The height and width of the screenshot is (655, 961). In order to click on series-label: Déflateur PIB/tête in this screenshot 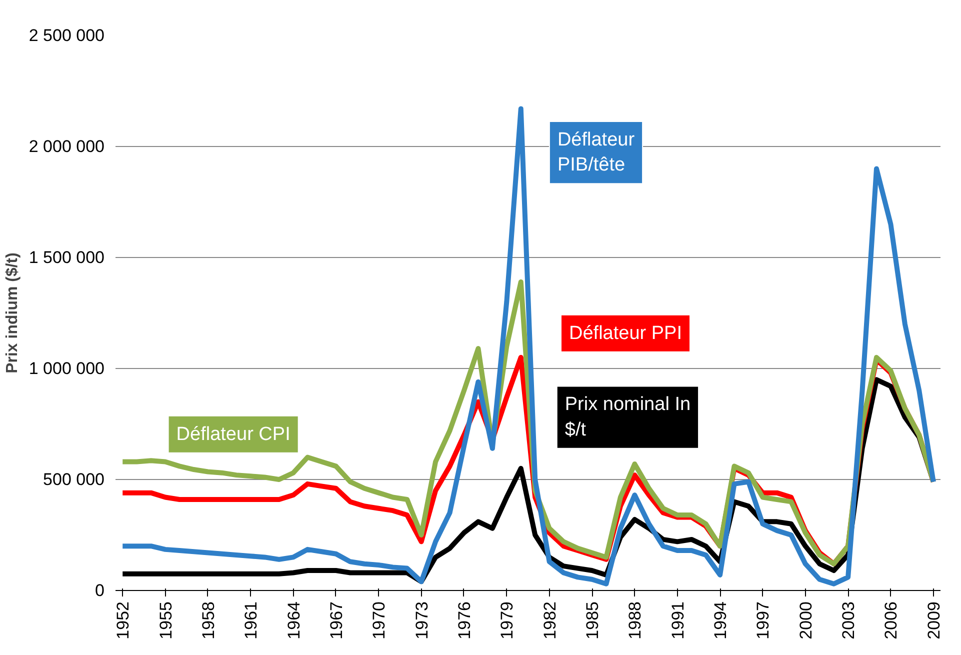, I will do `click(596, 152)`.